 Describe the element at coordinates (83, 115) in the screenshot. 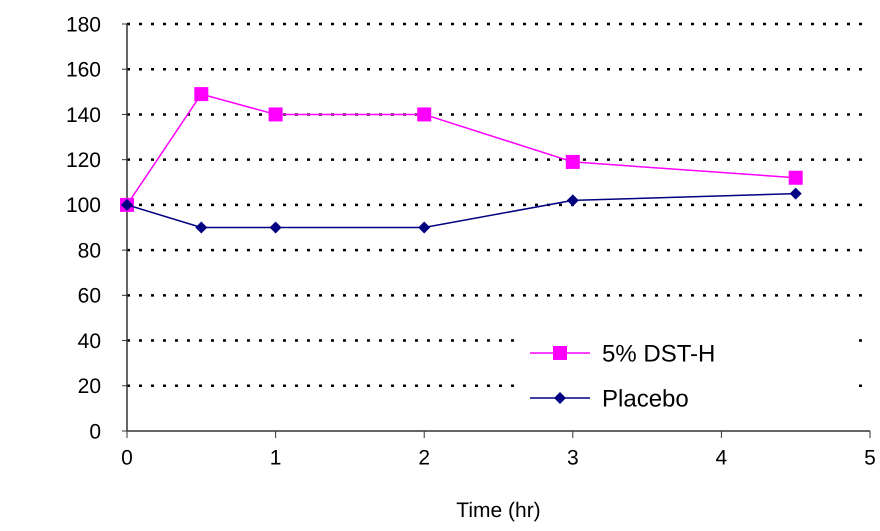

I see `y-tick-label: 140` at that location.